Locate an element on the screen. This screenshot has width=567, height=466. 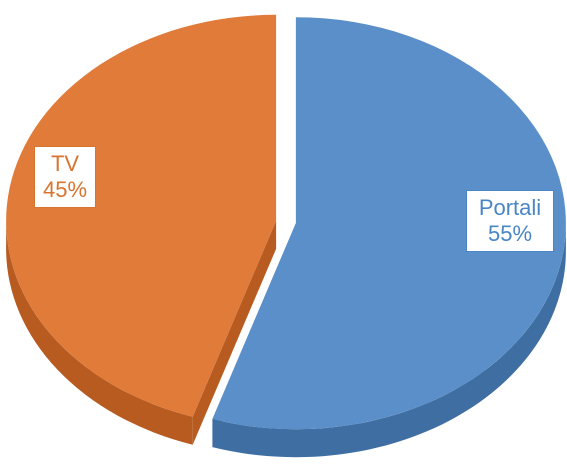
data-label-portali-category: Portali is located at coordinates (510, 207).